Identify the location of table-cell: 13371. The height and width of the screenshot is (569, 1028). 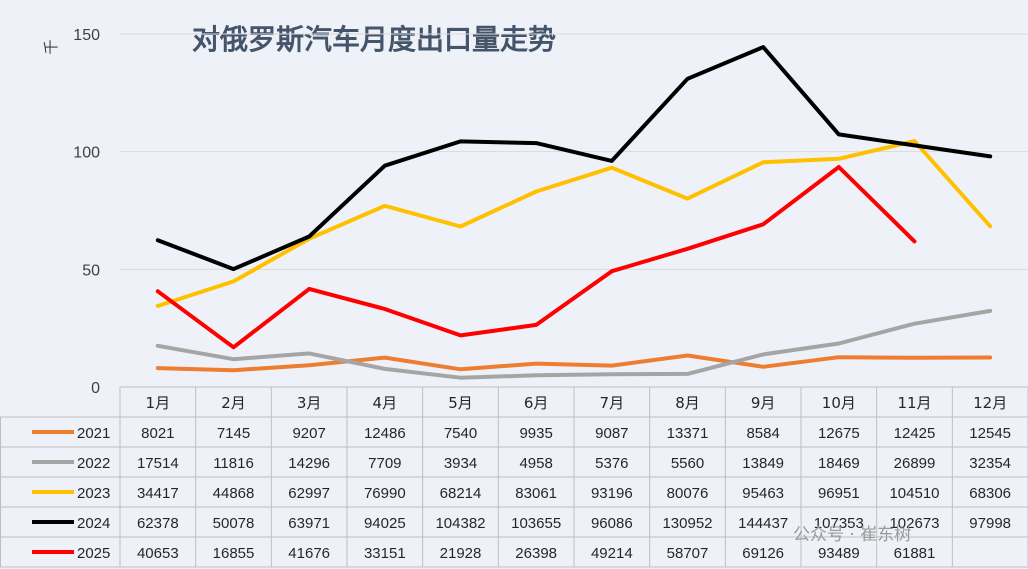
(688, 433).